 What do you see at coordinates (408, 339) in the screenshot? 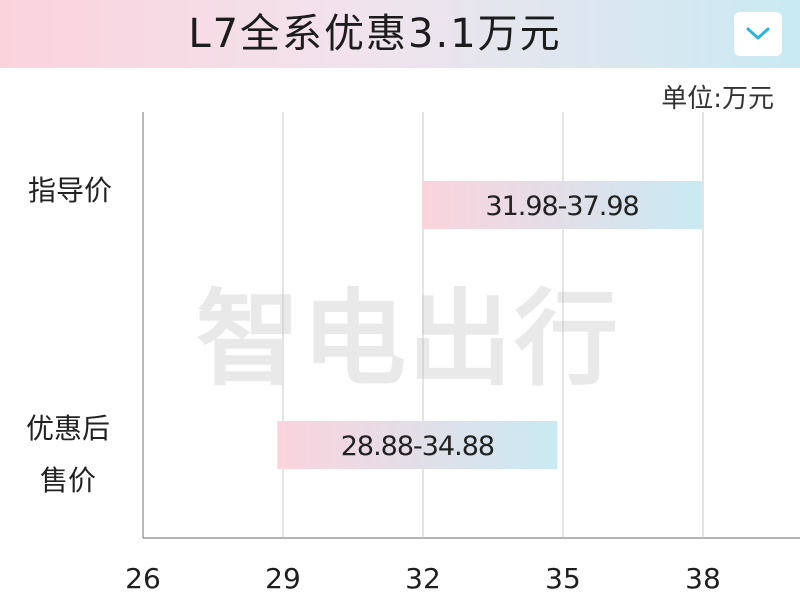
I see `watermark: 智电出行` at bounding box center [408, 339].